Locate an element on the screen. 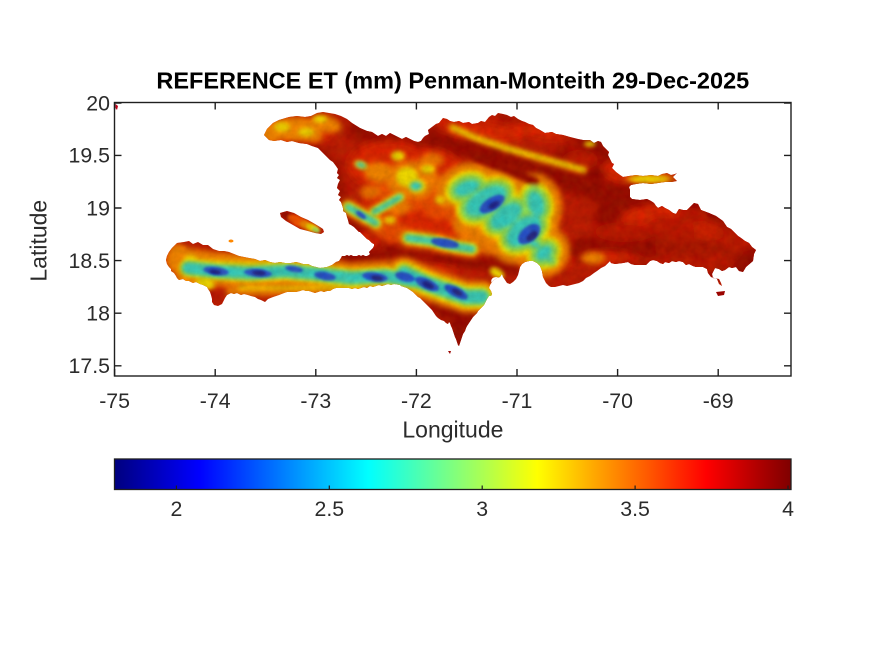 The height and width of the screenshot is (656, 875). svg-text: 4 is located at coordinates (788, 509).